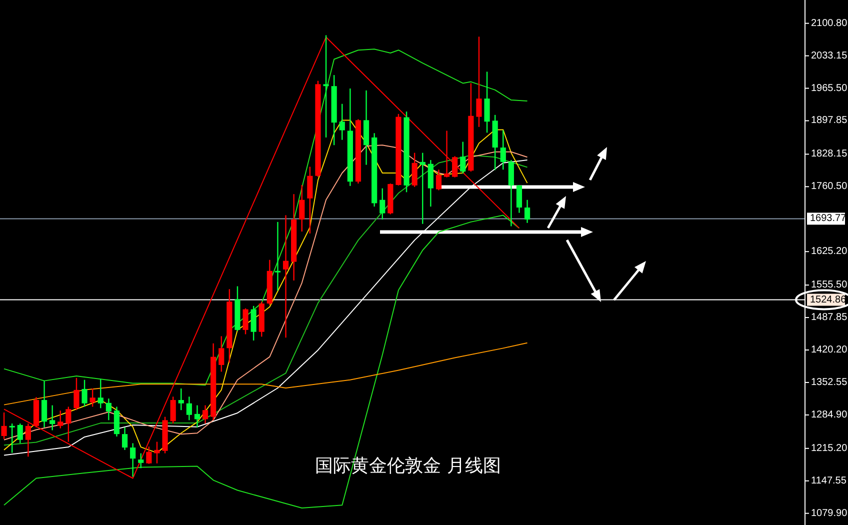 The width and height of the screenshot is (848, 525). What do you see at coordinates (829, 88) in the screenshot?
I see `y-tick-label: 1965.50` at bounding box center [829, 88].